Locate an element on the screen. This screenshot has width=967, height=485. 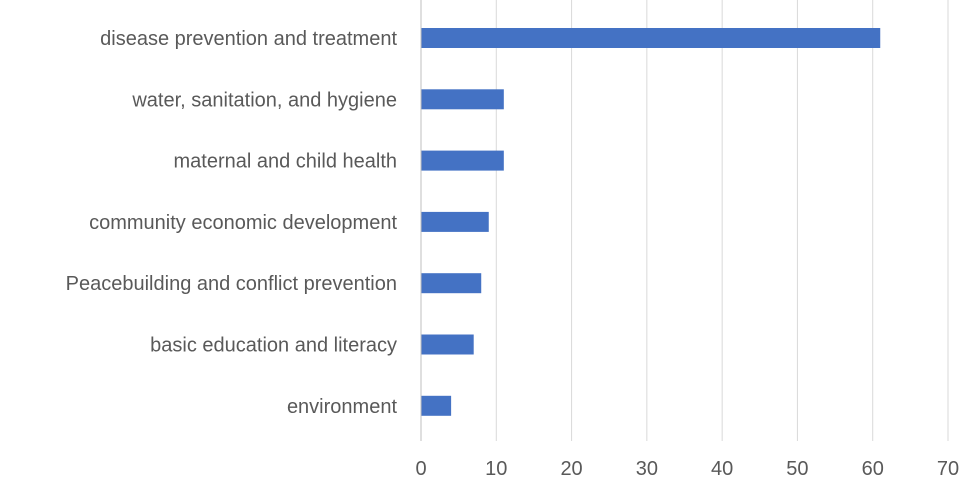
category-label: community economic development is located at coordinates (243, 223).